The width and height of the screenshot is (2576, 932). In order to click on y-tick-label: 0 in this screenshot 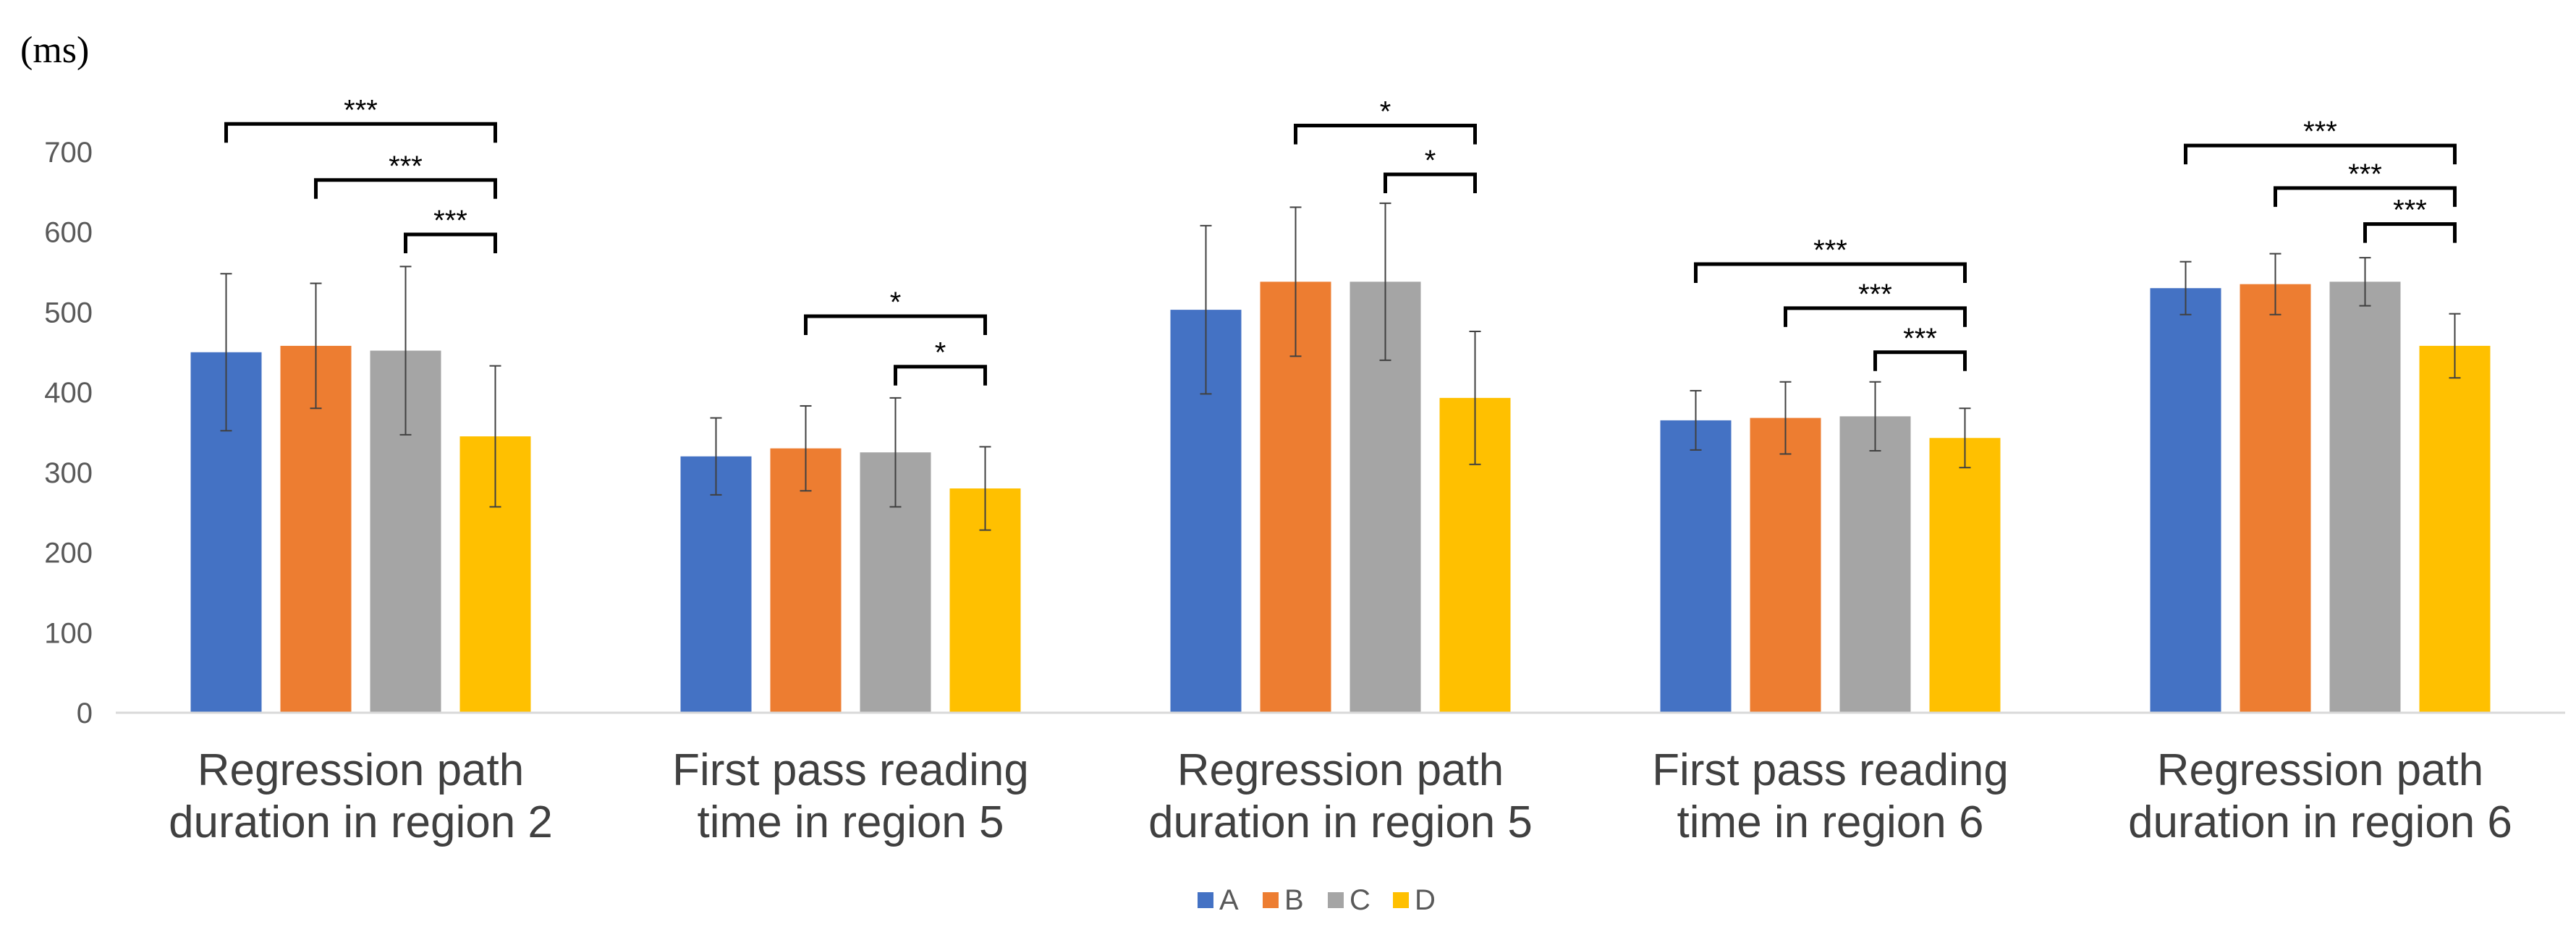, I will do `click(85, 713)`.